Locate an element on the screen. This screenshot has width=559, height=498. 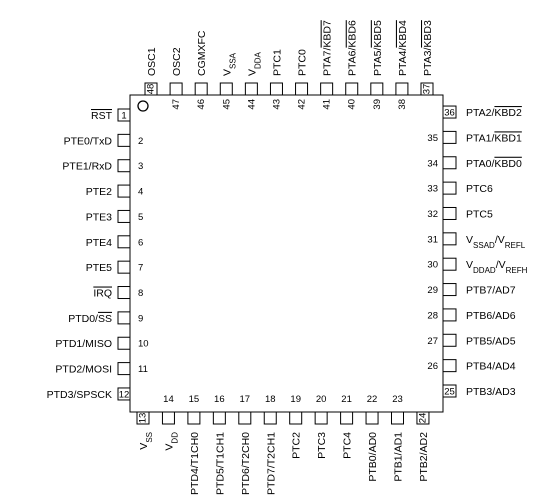
pin-number: 26 is located at coordinates (432, 366).